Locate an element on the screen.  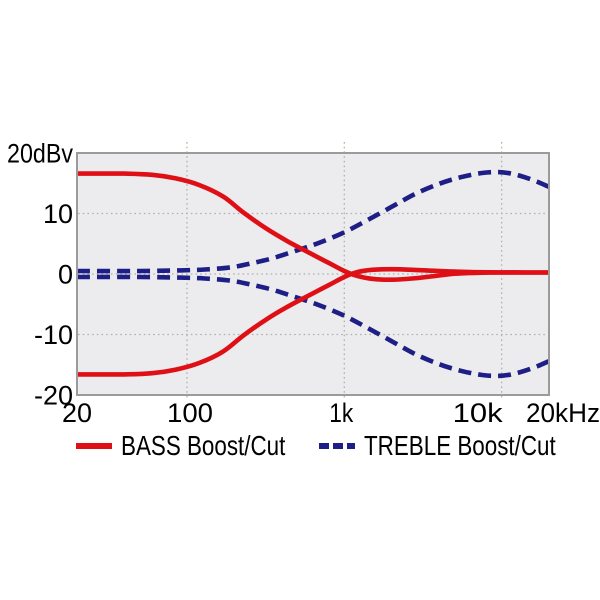
curve-treble-cut is located at coordinates (313, 326).